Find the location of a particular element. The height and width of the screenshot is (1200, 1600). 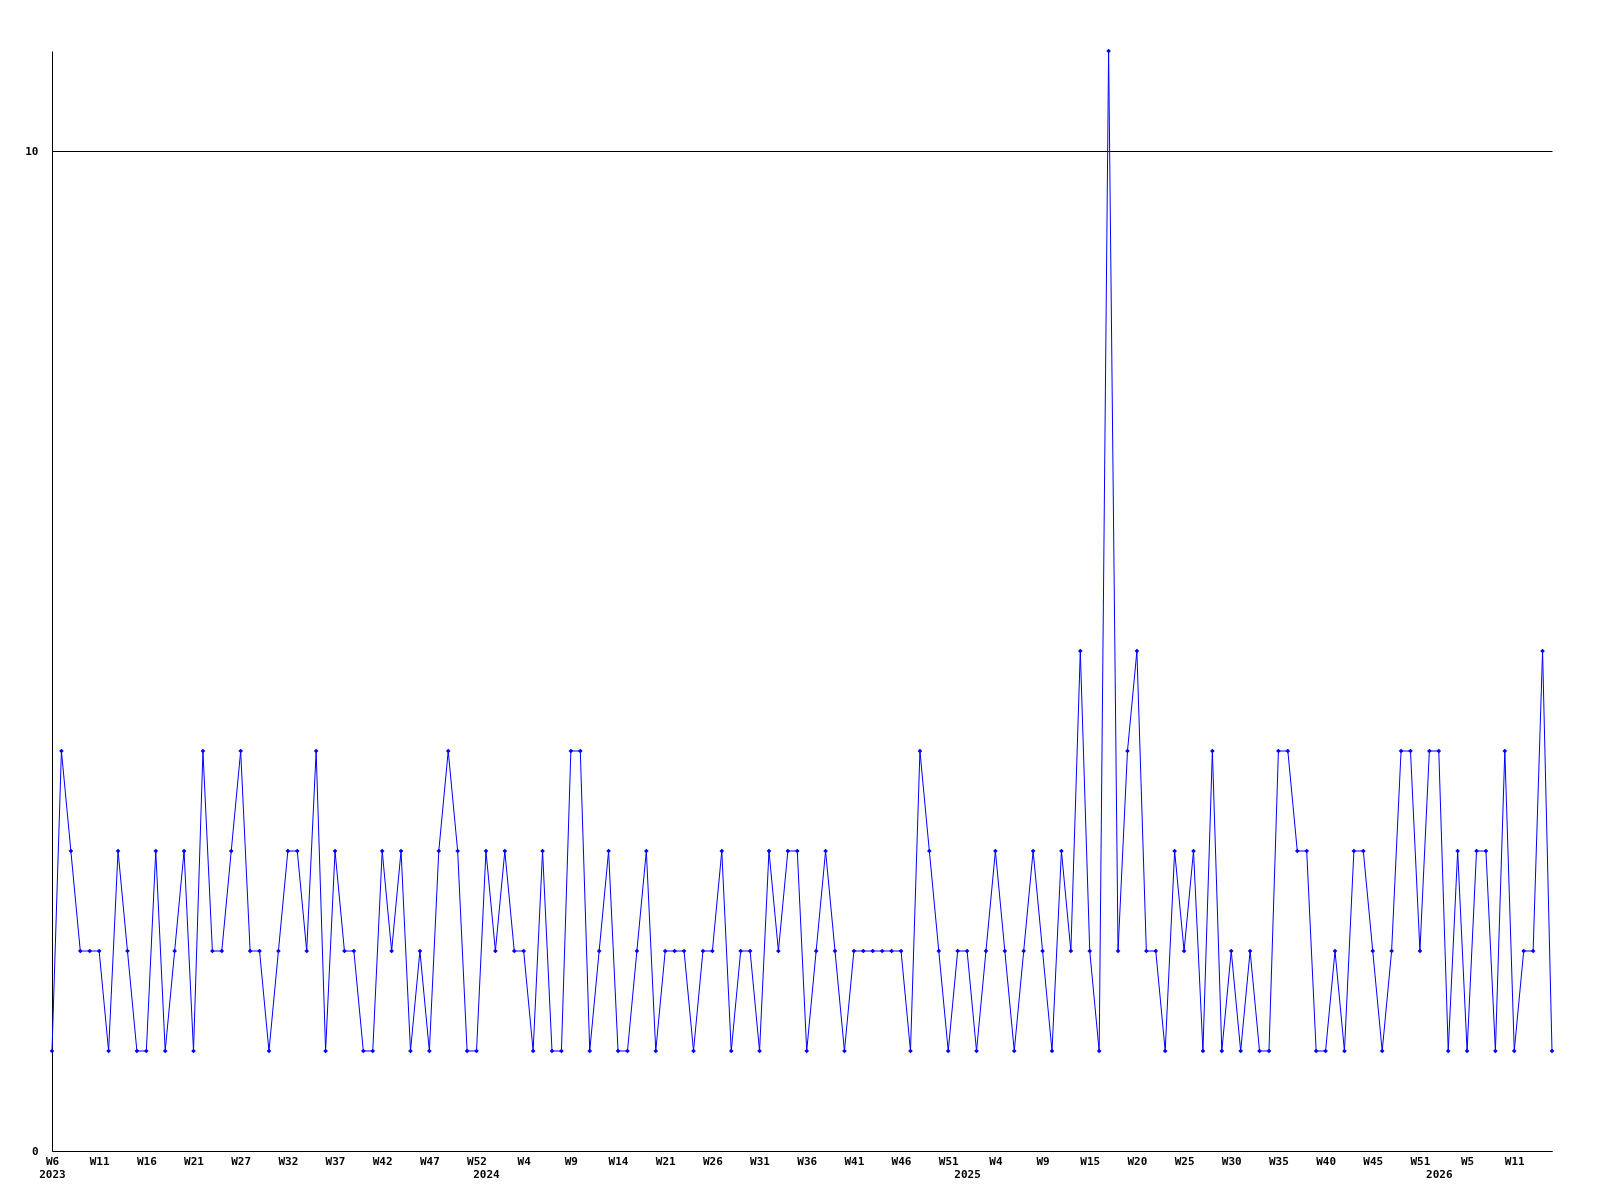

x-tick-label: W42 is located at coordinates (382, 1161).